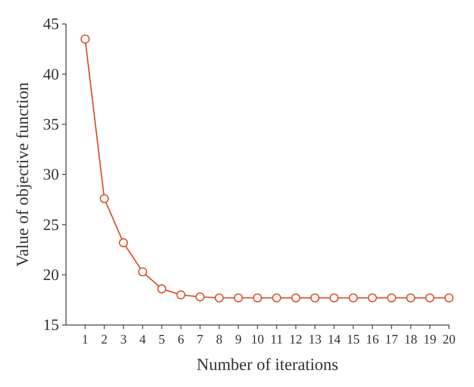  What do you see at coordinates (267, 364) in the screenshot?
I see `x-axis-title: Number of iterations` at bounding box center [267, 364].